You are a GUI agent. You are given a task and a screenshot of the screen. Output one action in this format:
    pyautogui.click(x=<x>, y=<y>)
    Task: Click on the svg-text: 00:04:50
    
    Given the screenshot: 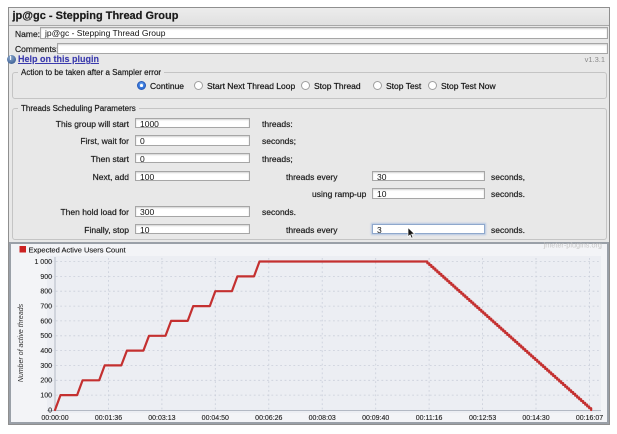 What is the action you would take?
    pyautogui.click(x=215, y=418)
    